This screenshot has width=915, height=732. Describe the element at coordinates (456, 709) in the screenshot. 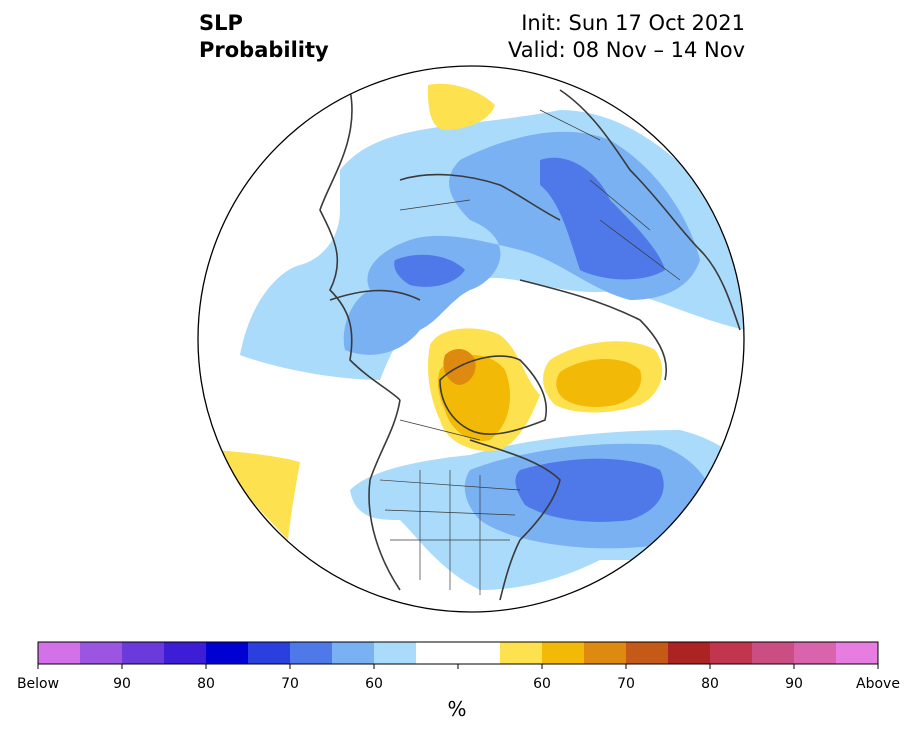

I see `colorbar-unit: %` at that location.